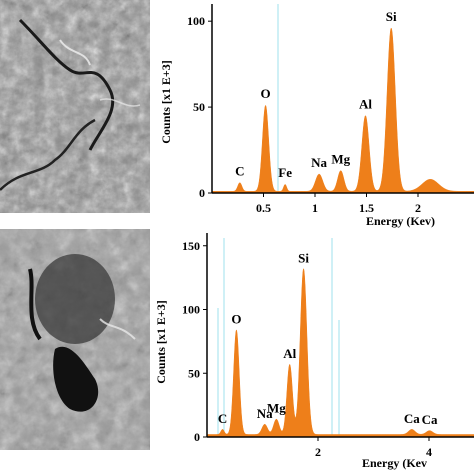 This screenshot has width=474, height=474. I want to click on y-tick-label: 150, so click(191, 246).